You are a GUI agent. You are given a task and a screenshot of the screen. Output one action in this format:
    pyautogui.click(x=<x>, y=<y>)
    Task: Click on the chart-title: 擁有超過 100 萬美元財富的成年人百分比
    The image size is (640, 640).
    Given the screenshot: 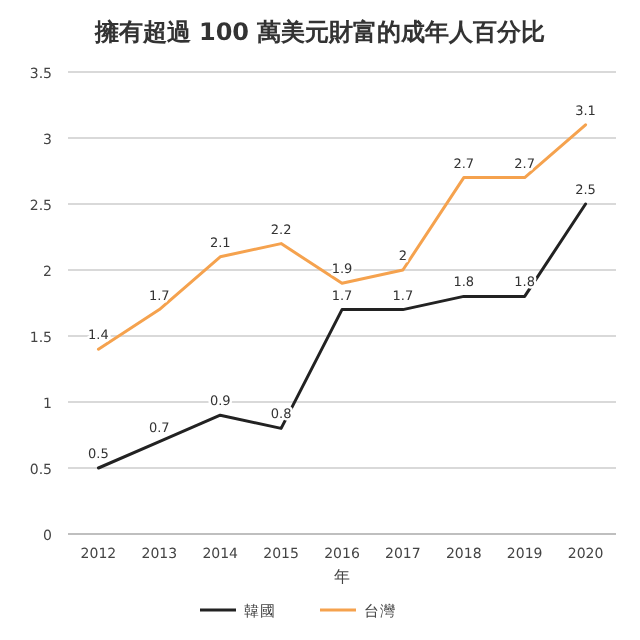 What is the action you would take?
    pyautogui.click(x=319, y=32)
    